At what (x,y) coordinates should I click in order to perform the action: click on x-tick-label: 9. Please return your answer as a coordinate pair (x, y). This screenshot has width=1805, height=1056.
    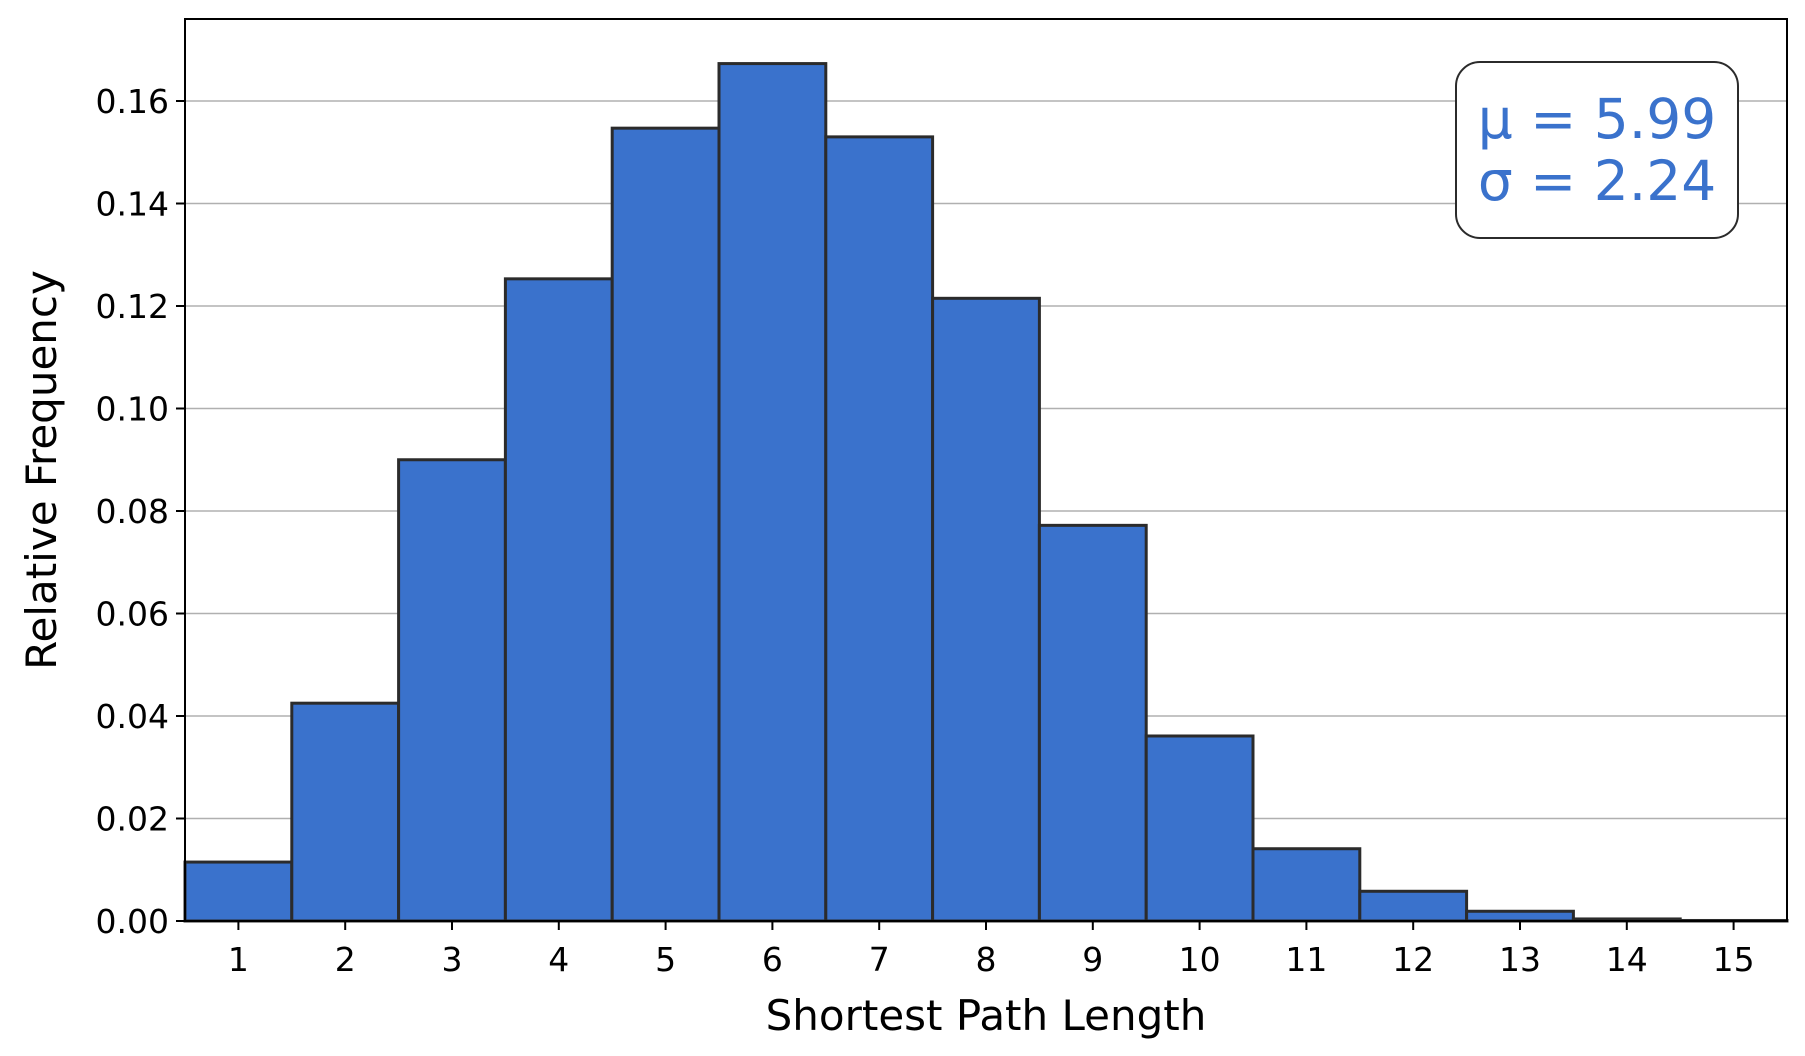
    Looking at the image, I should click on (1092, 959).